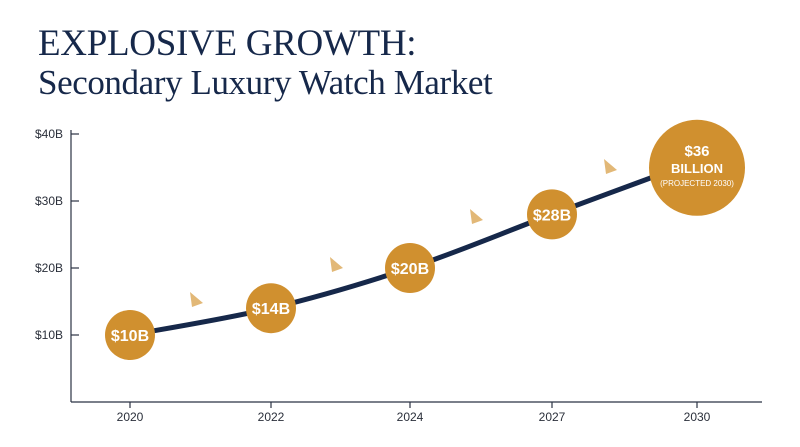 This screenshot has height=447, width=800. Describe the element at coordinates (697, 183) in the screenshot. I see `data-point-label-line3: (PROJECTED 2030)` at that location.